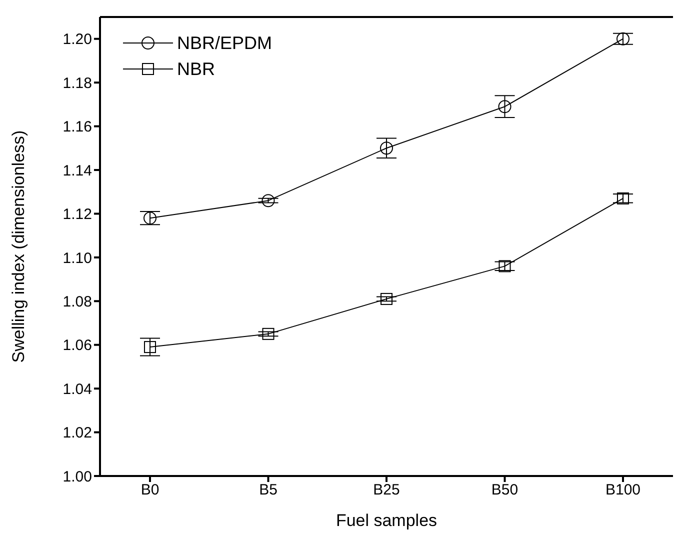 This screenshot has height=556, width=675. Describe the element at coordinates (504, 490) in the screenshot. I see `x-tick-label: B50` at that location.